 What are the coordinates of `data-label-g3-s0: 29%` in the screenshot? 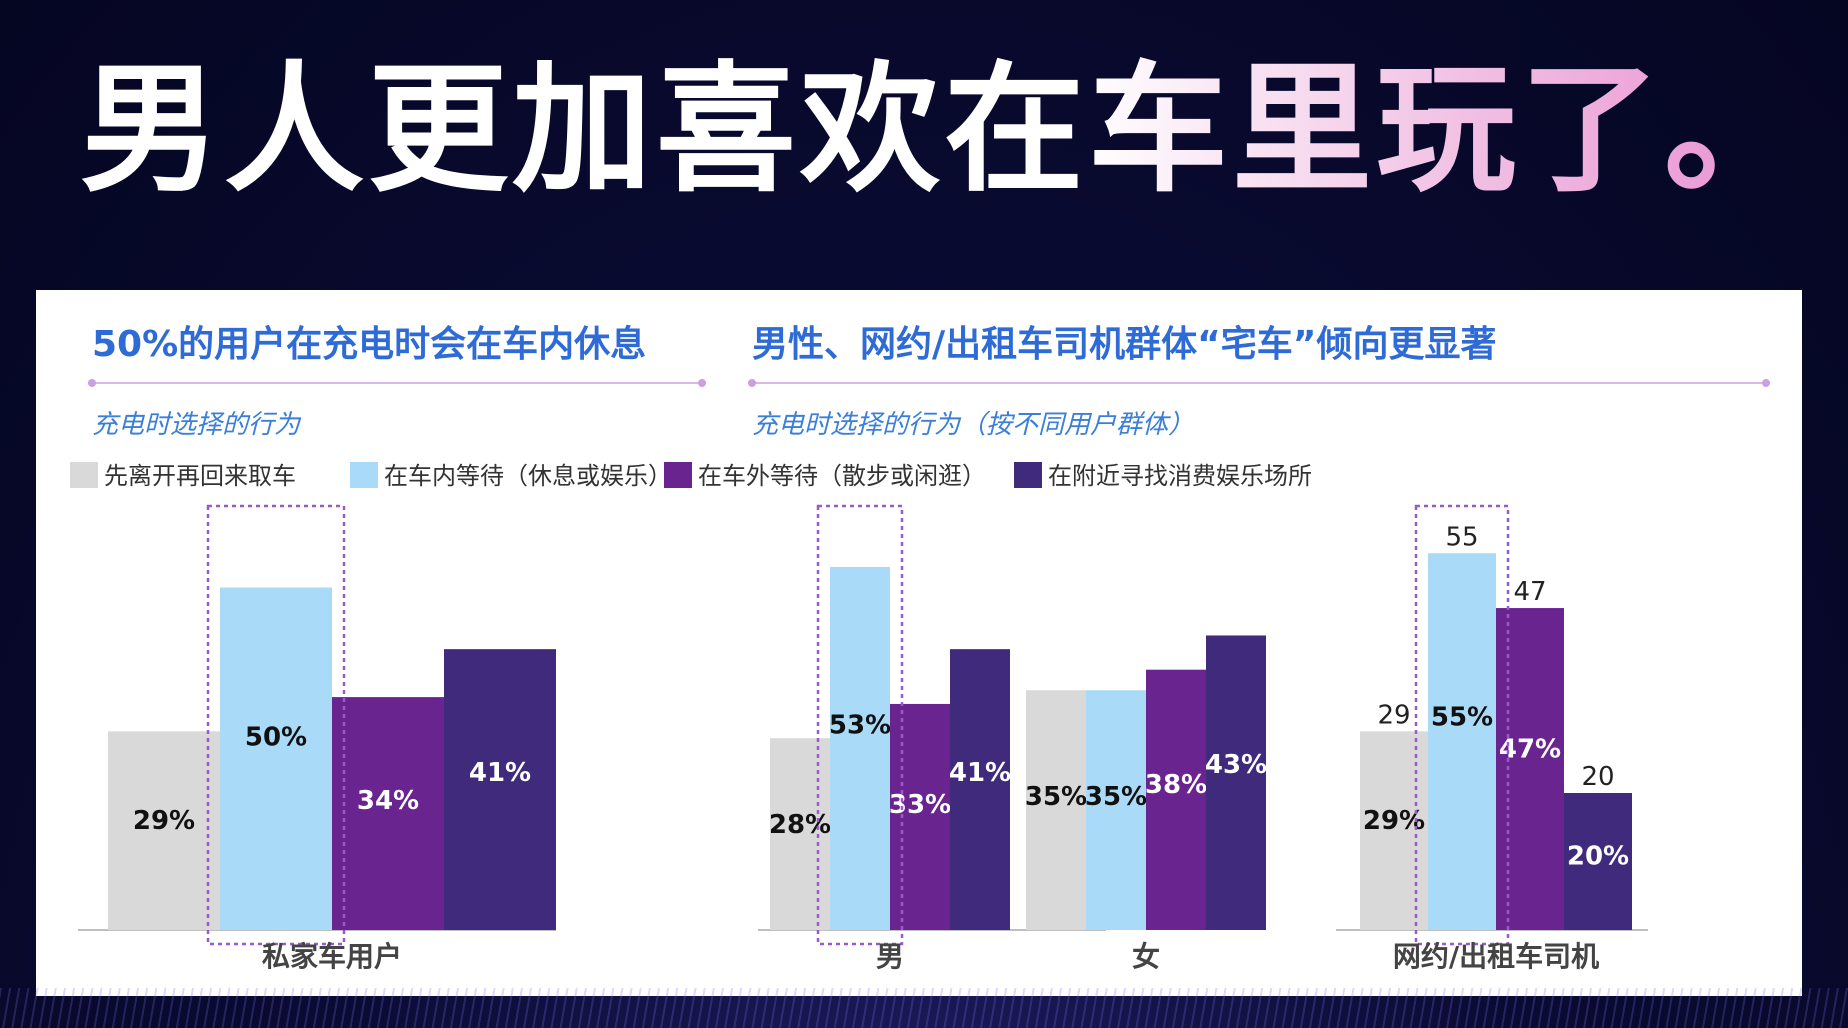 It's located at (1394, 821).